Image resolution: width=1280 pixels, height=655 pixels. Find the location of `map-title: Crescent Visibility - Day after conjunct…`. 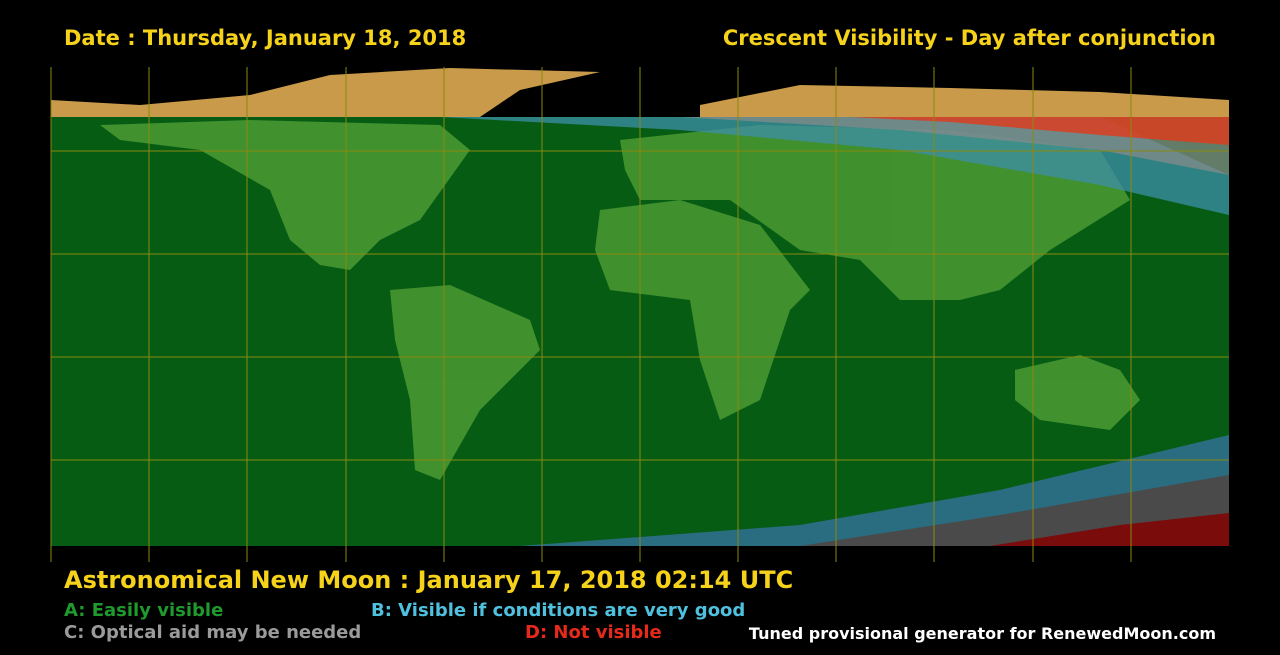

map-title: Crescent Visibility - Day after conjunct… is located at coordinates (969, 38).